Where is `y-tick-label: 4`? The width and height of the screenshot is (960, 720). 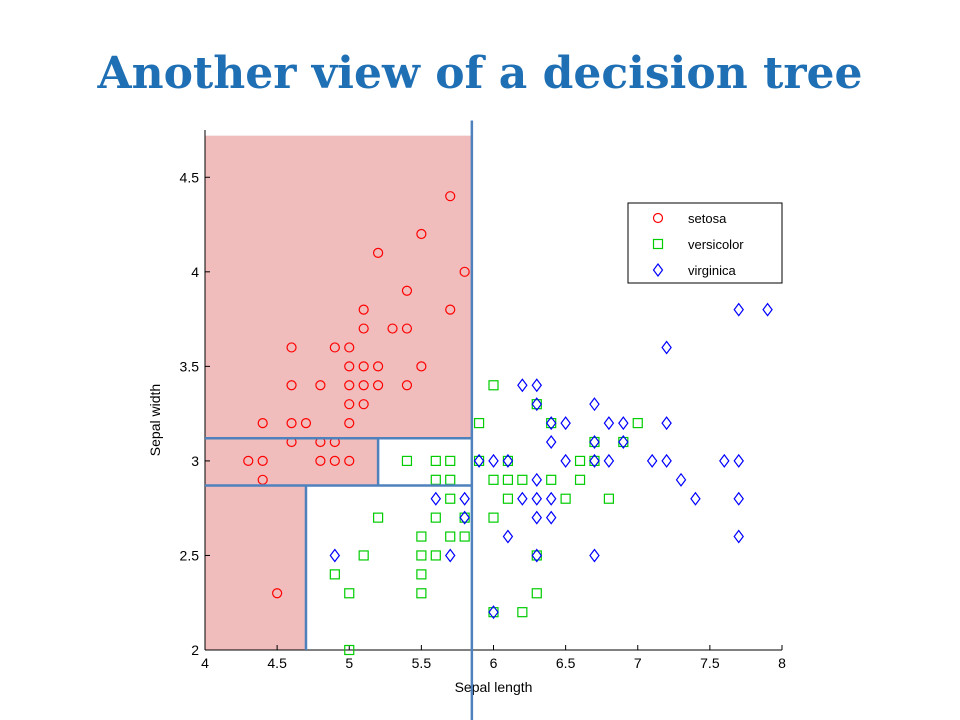 y-tick-label: 4 is located at coordinates (195, 272).